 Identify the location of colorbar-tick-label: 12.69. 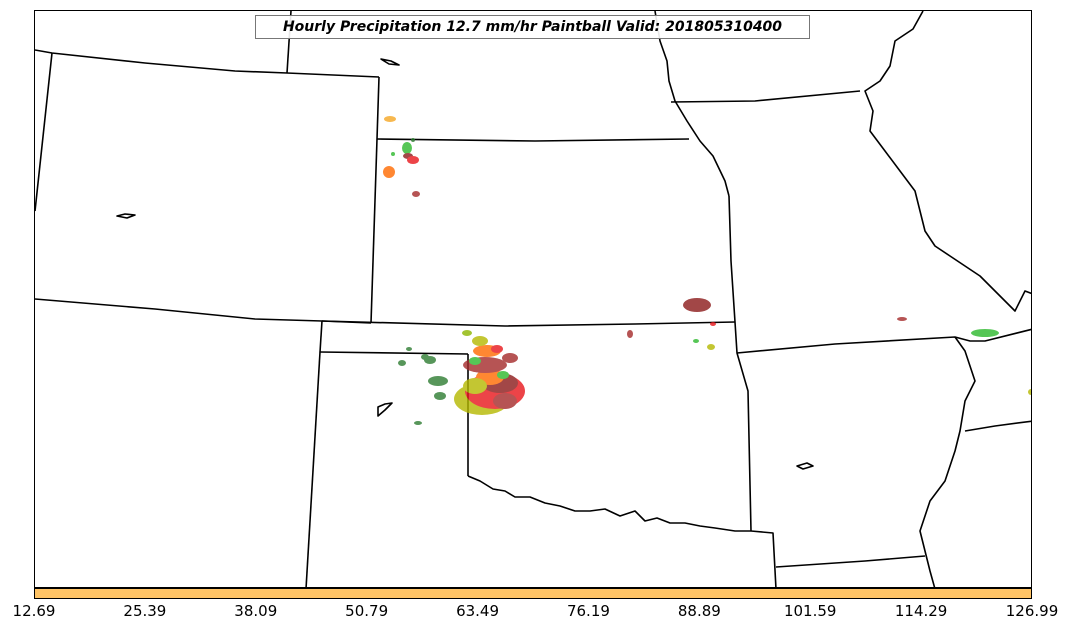
(34, 611).